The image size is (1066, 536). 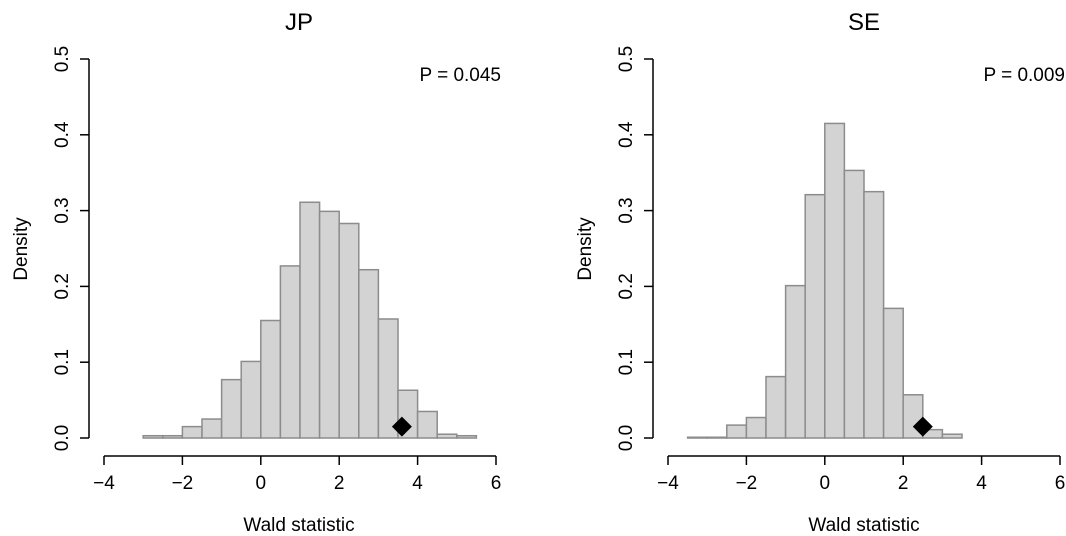 I want to click on bars, so click(x=310, y=320).